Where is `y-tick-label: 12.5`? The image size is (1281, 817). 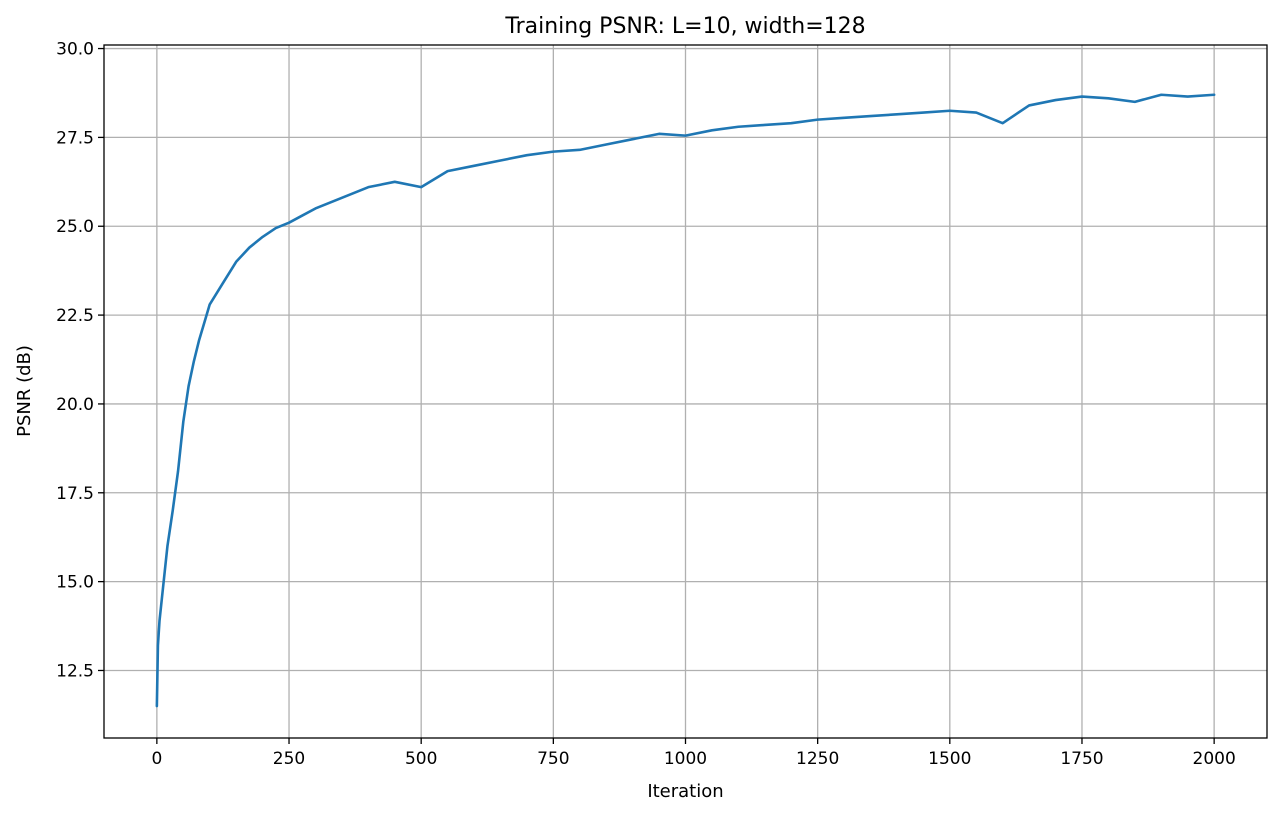
y-tick-label: 12.5 is located at coordinates (75, 671).